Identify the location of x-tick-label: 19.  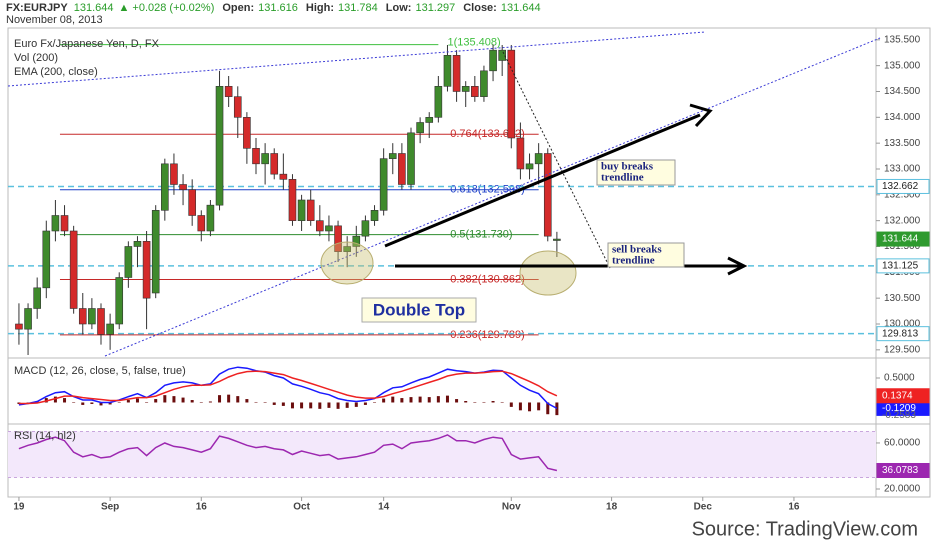
(19, 507).